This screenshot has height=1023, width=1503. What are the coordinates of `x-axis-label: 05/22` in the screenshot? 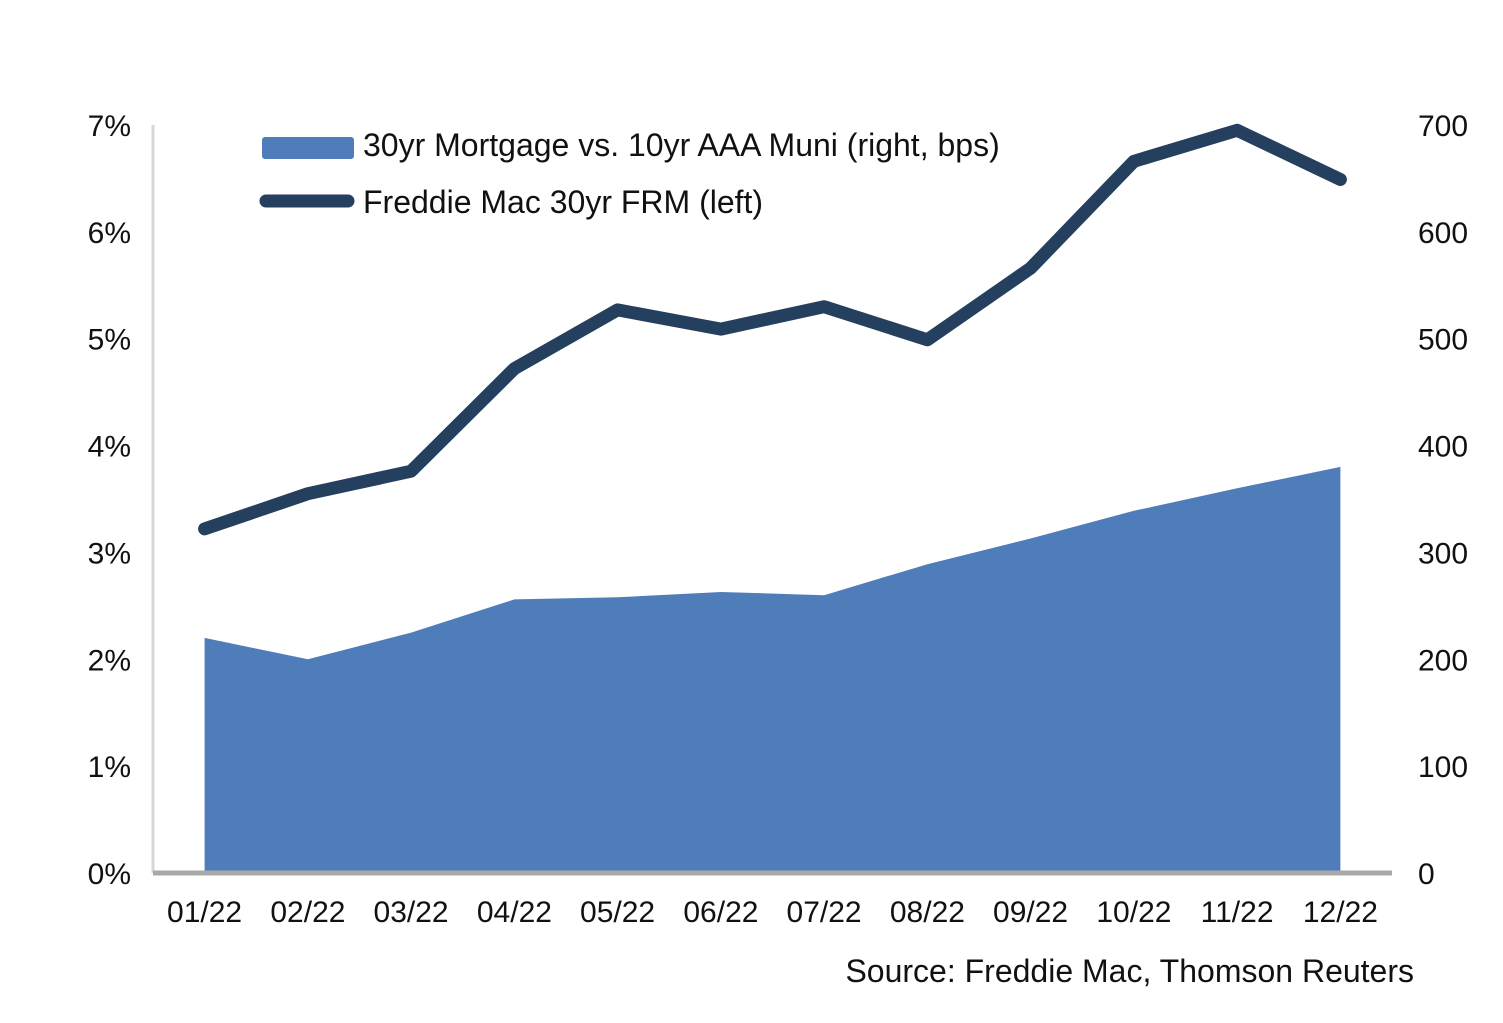 It's located at (617, 912).